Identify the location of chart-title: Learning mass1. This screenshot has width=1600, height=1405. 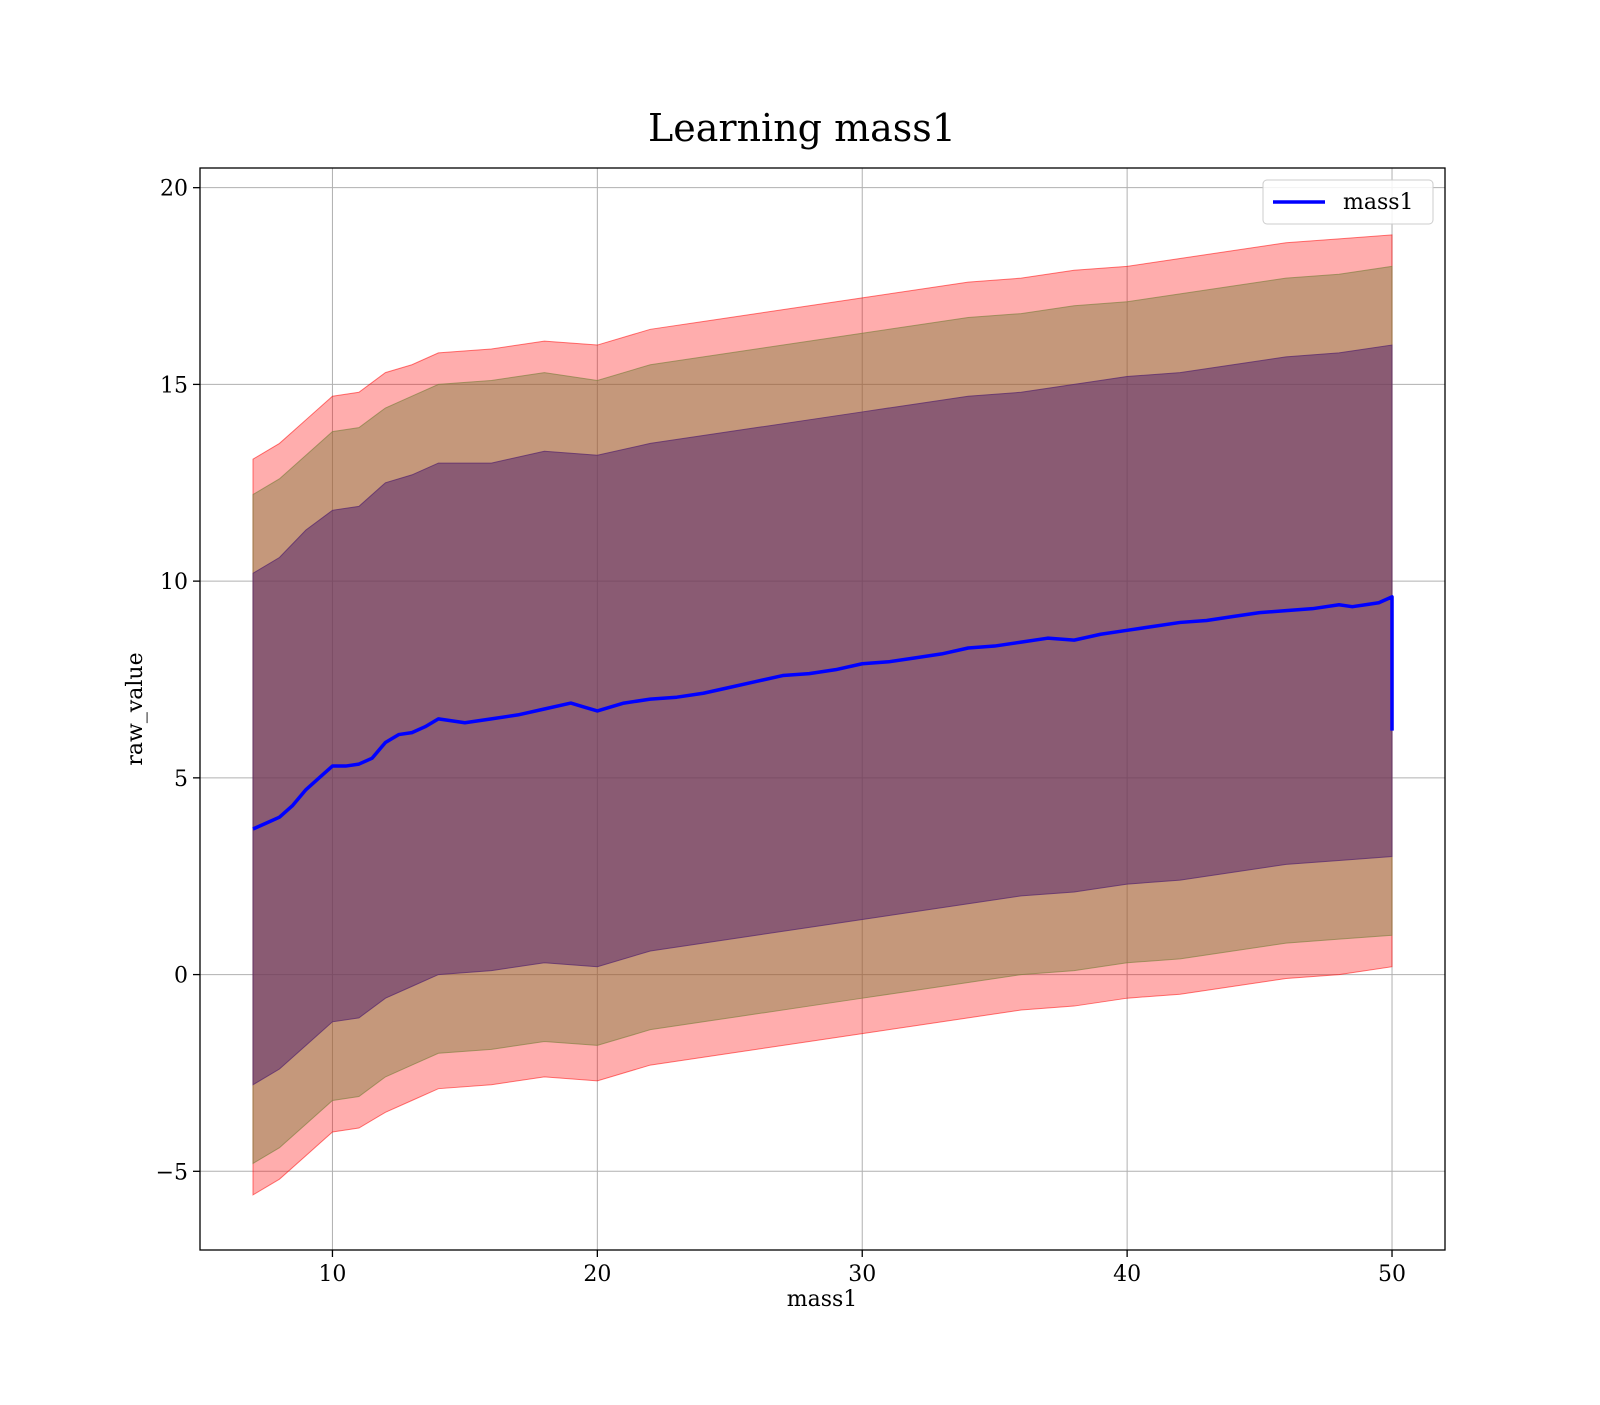
(802, 128).